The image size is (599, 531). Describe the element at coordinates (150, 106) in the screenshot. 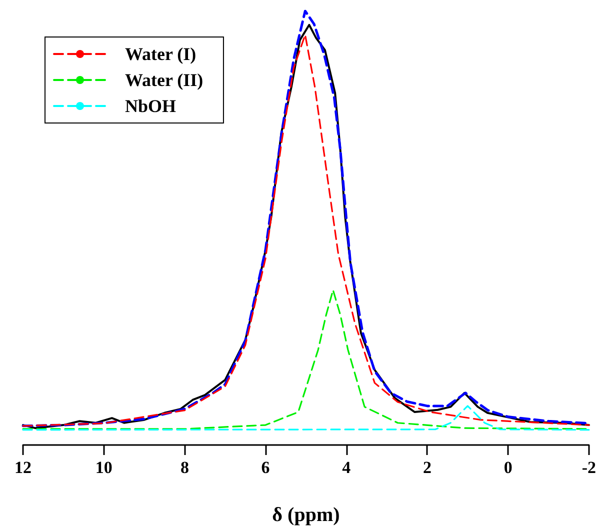

I see `legend-label: NbOH` at that location.